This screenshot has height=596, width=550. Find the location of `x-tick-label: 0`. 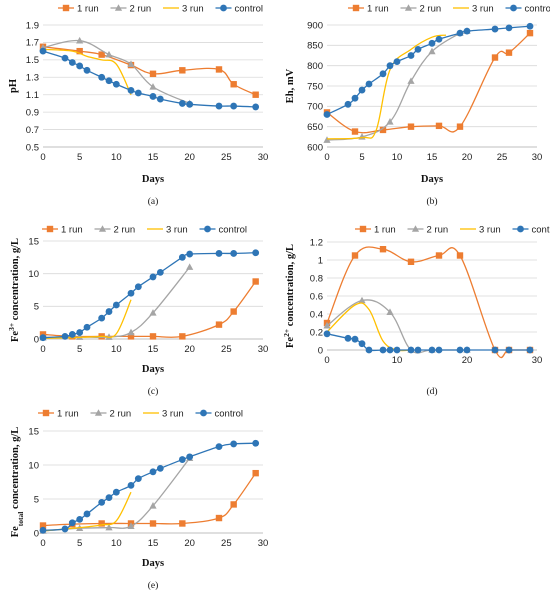

x-tick-label: 0 is located at coordinates (326, 157).